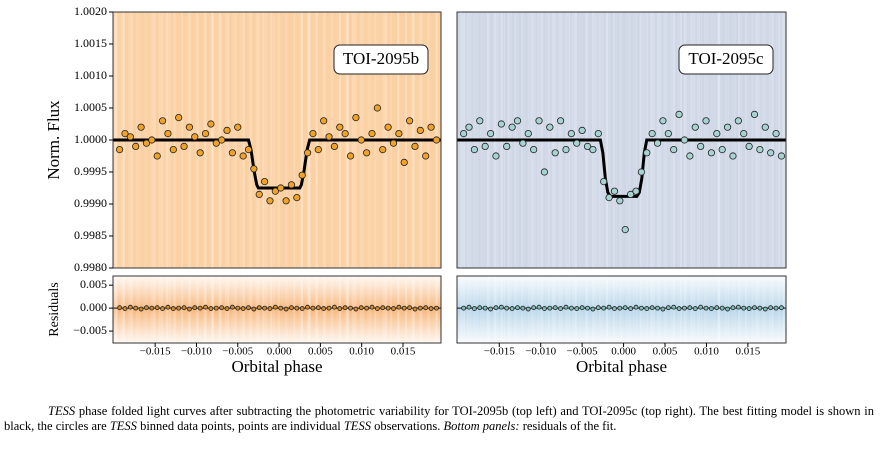 This screenshot has width=881, height=461. What do you see at coordinates (381, 59) in the screenshot?
I see `label-box` at bounding box center [381, 59].